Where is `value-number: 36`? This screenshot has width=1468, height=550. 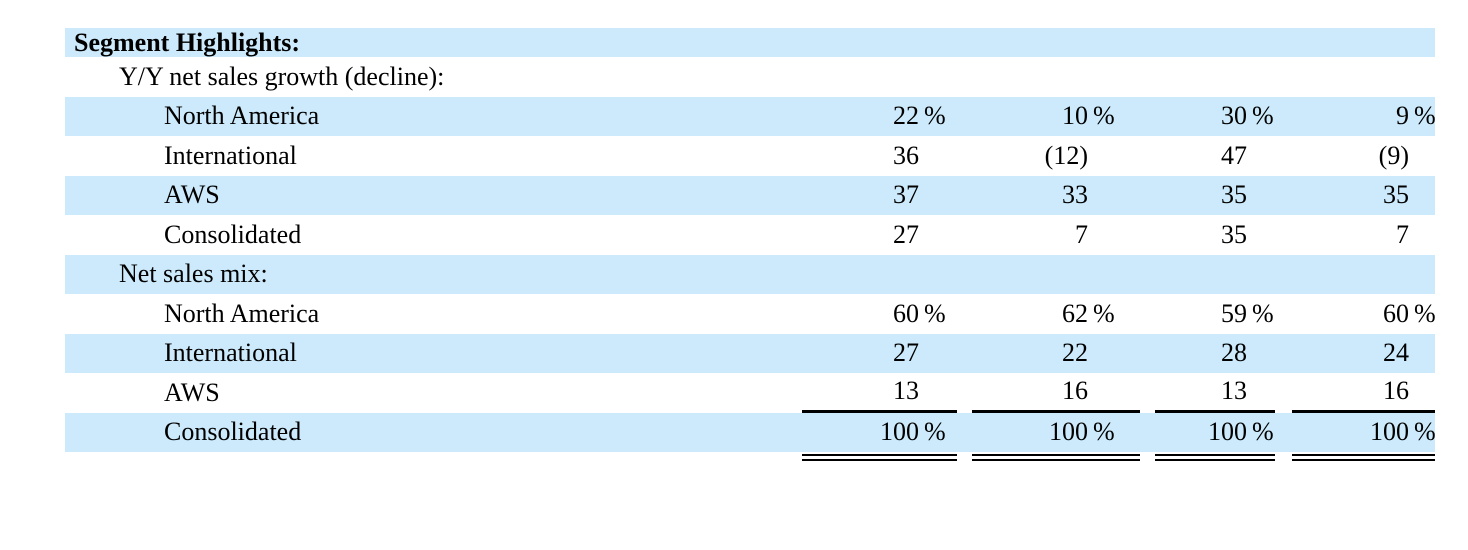
value-number: 36 is located at coordinates (906, 155).